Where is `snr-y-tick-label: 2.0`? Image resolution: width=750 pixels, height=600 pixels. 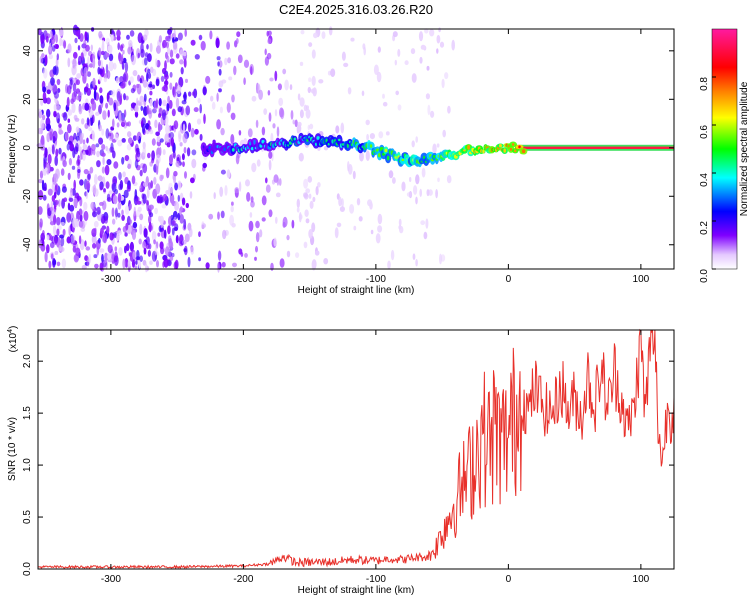
snr-y-tick-label: 2.0 is located at coordinates (27, 361).